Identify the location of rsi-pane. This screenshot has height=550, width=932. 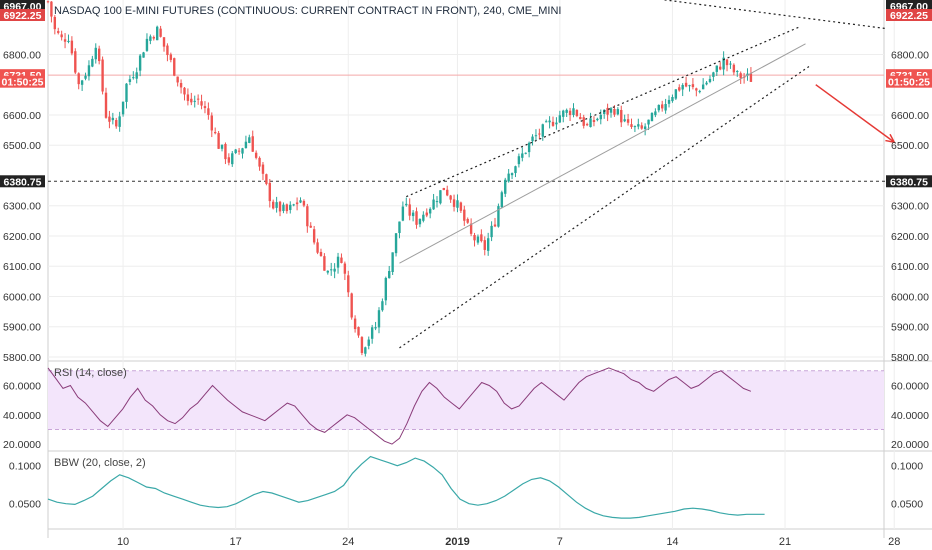
(465, 406).